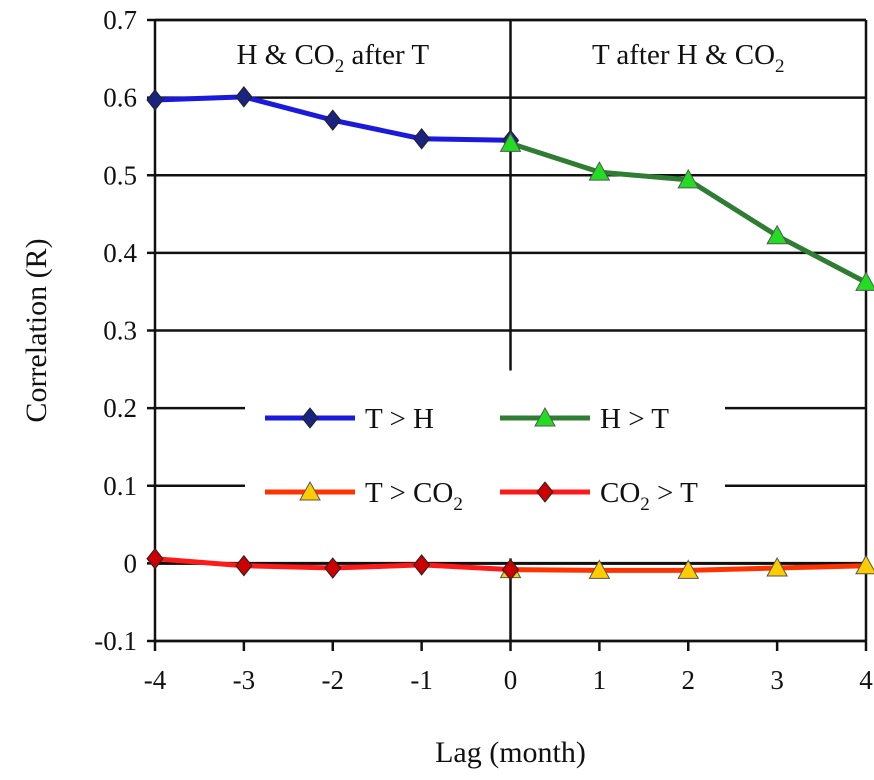  I want to click on y-axis-title: Correlation (R), so click(36, 330).